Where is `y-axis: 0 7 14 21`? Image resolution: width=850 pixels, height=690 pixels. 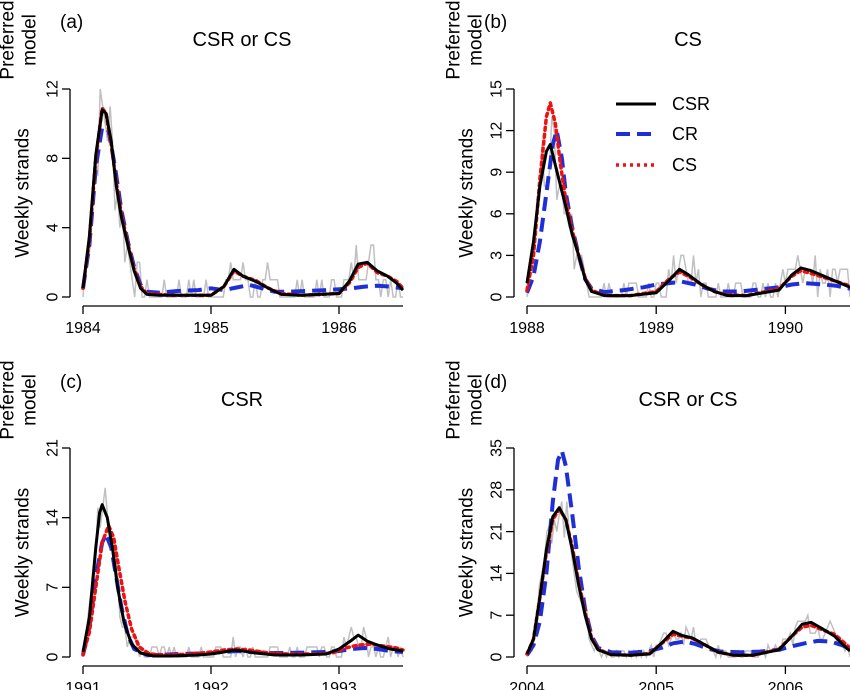 y-axis: 0 7 14 21 is located at coordinates (58, 550).